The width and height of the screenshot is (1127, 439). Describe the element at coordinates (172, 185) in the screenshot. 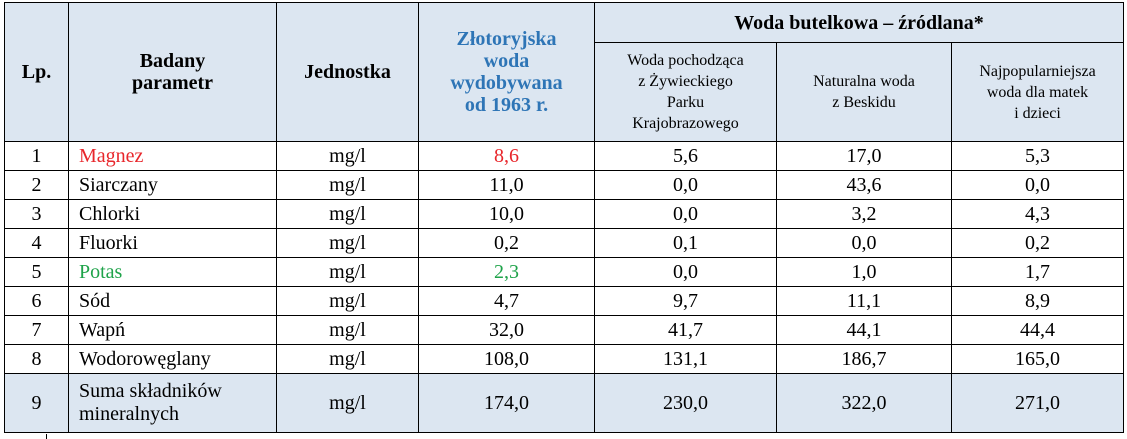

I see `cell-parameter: Siarczany` at that location.